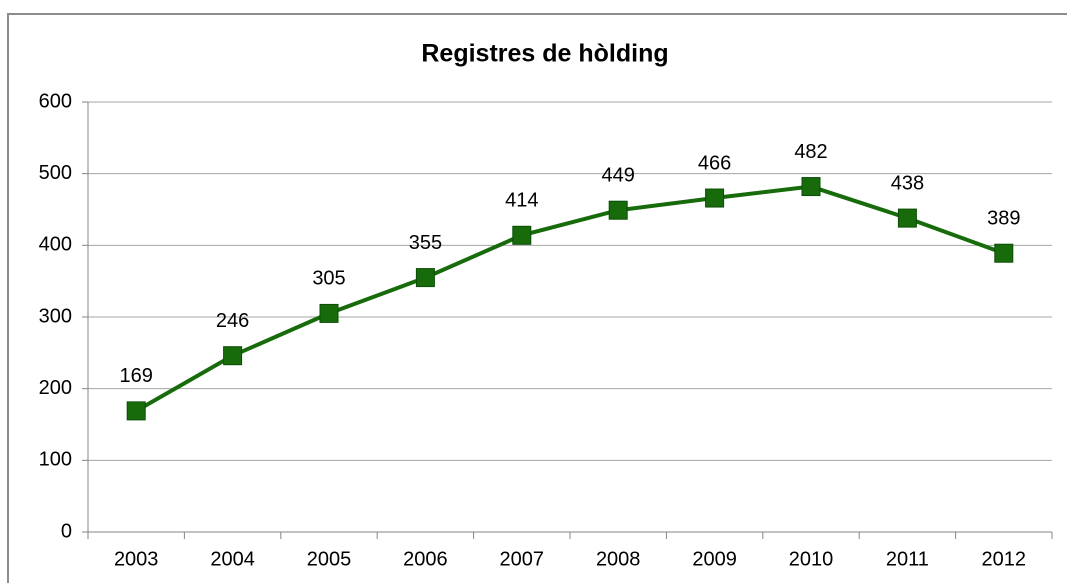 The width and height of the screenshot is (1067, 583). Describe the element at coordinates (55, 173) in the screenshot. I see `y-tick-label: 500` at that location.